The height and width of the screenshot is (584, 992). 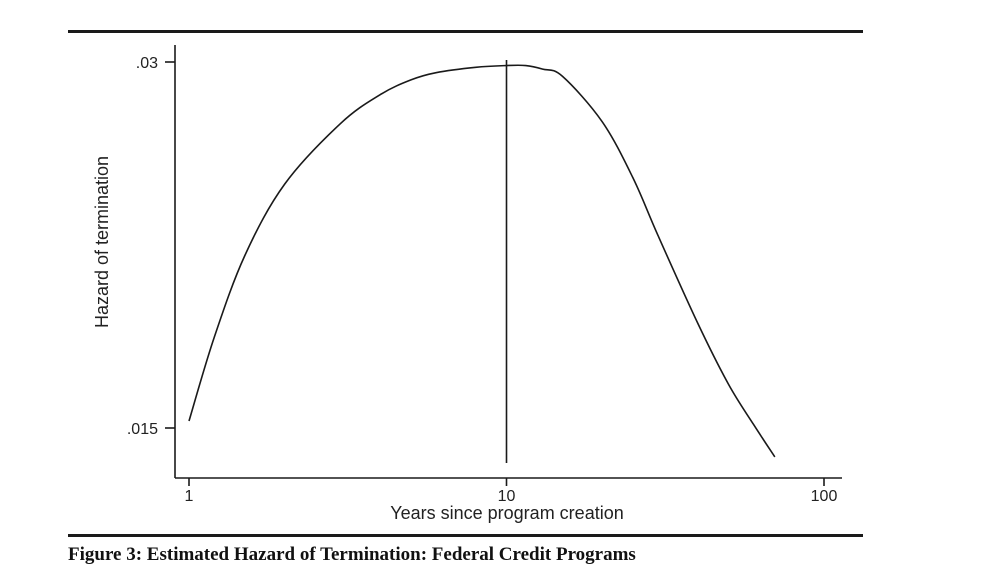 I want to click on x-axis-title: Years since program creation, so click(x=506, y=513).